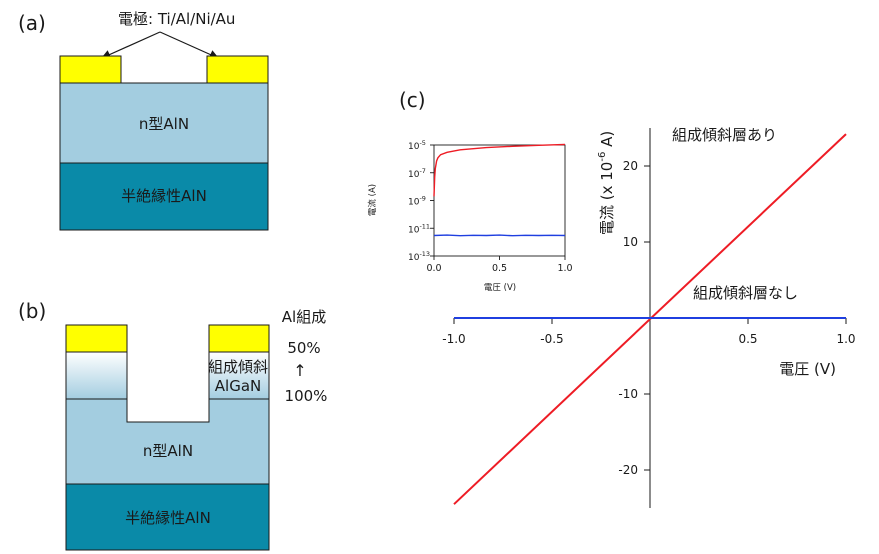  I want to click on inset-y-tick-label: 10⁻¹³, so click(419, 256).